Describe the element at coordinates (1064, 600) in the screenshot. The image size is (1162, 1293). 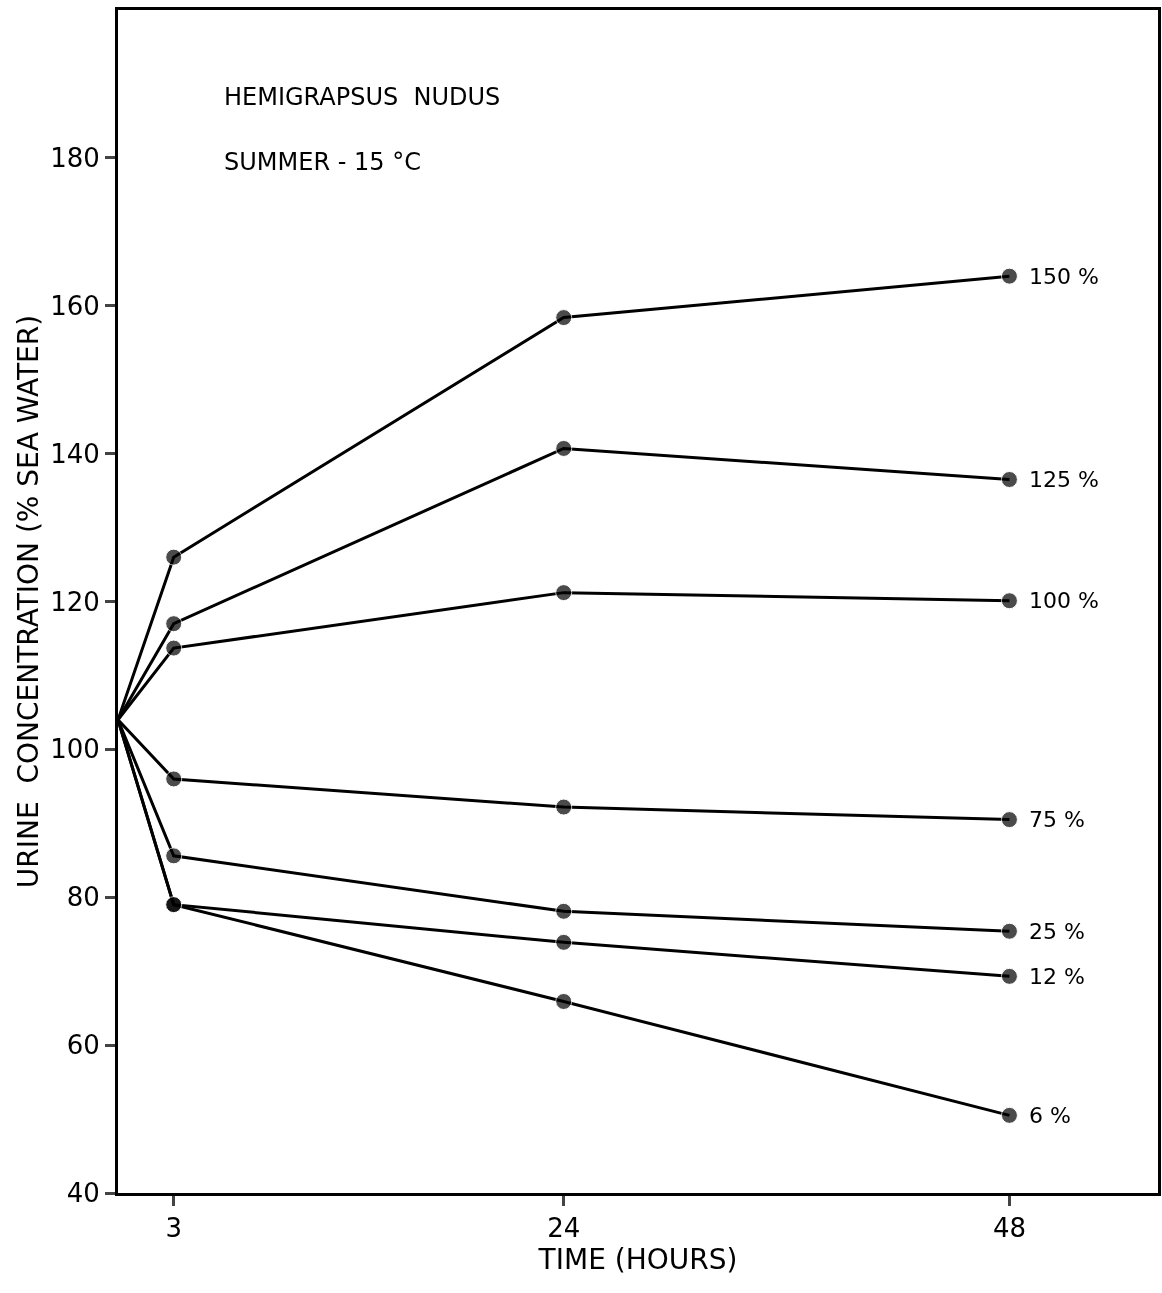
I see `series-label: 100 %` at that location.